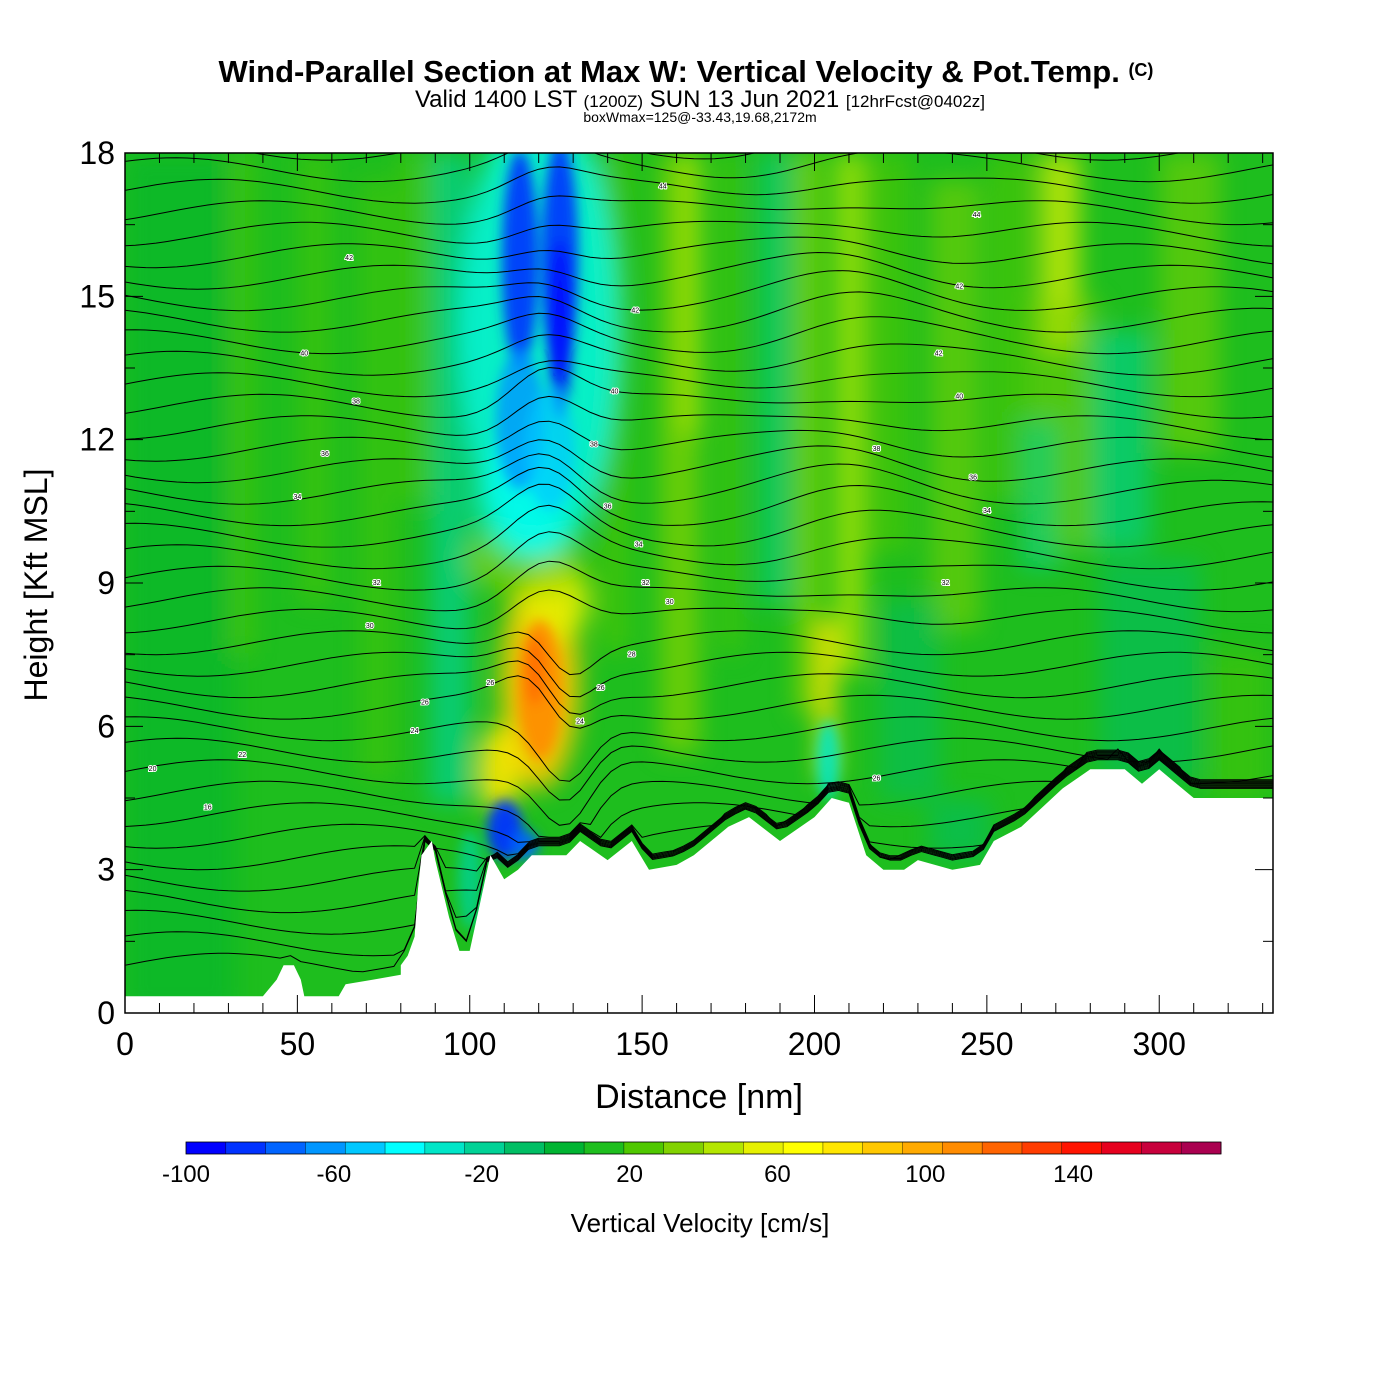 This screenshot has width=1400, height=1400. What do you see at coordinates (1073, 1174) in the screenshot?
I see `colorbar-tick-label: 140` at bounding box center [1073, 1174].